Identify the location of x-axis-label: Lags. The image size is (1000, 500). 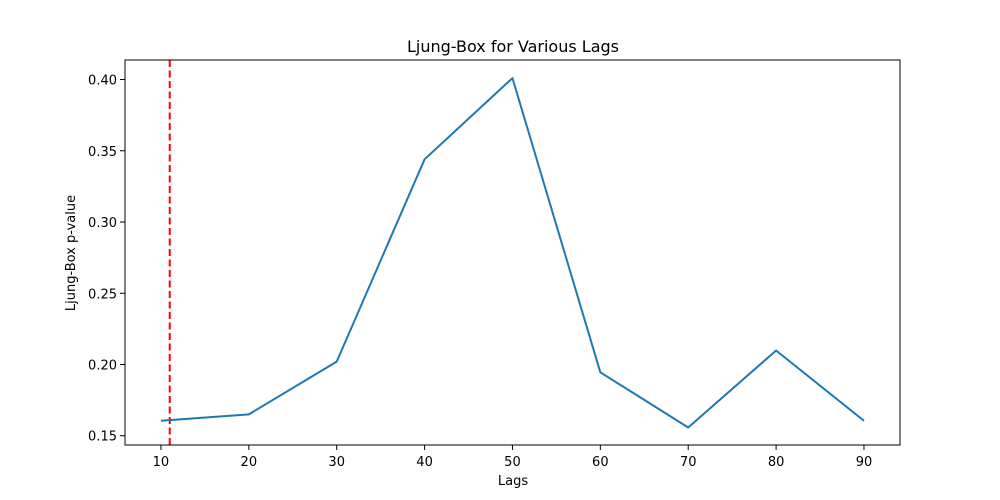
(513, 481).